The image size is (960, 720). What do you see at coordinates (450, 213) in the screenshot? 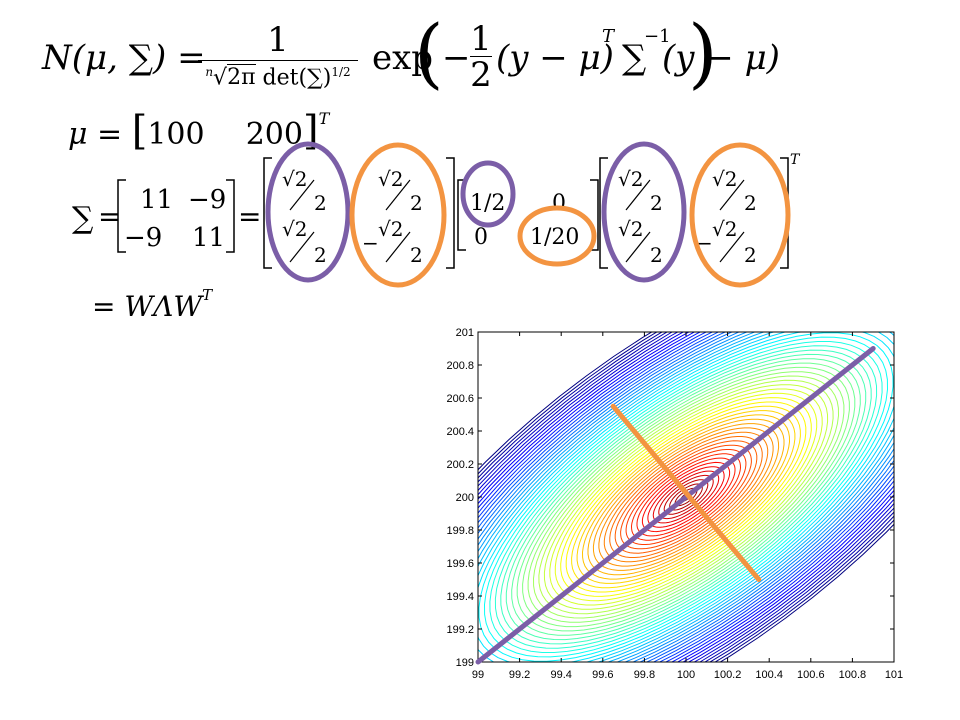
I see `w-bracket-right` at bounding box center [450, 213].